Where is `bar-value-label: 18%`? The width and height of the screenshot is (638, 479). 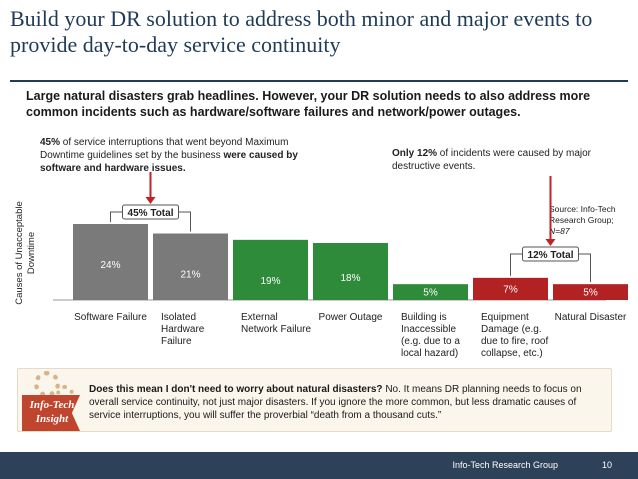 bar-value-label: 18% is located at coordinates (350, 278).